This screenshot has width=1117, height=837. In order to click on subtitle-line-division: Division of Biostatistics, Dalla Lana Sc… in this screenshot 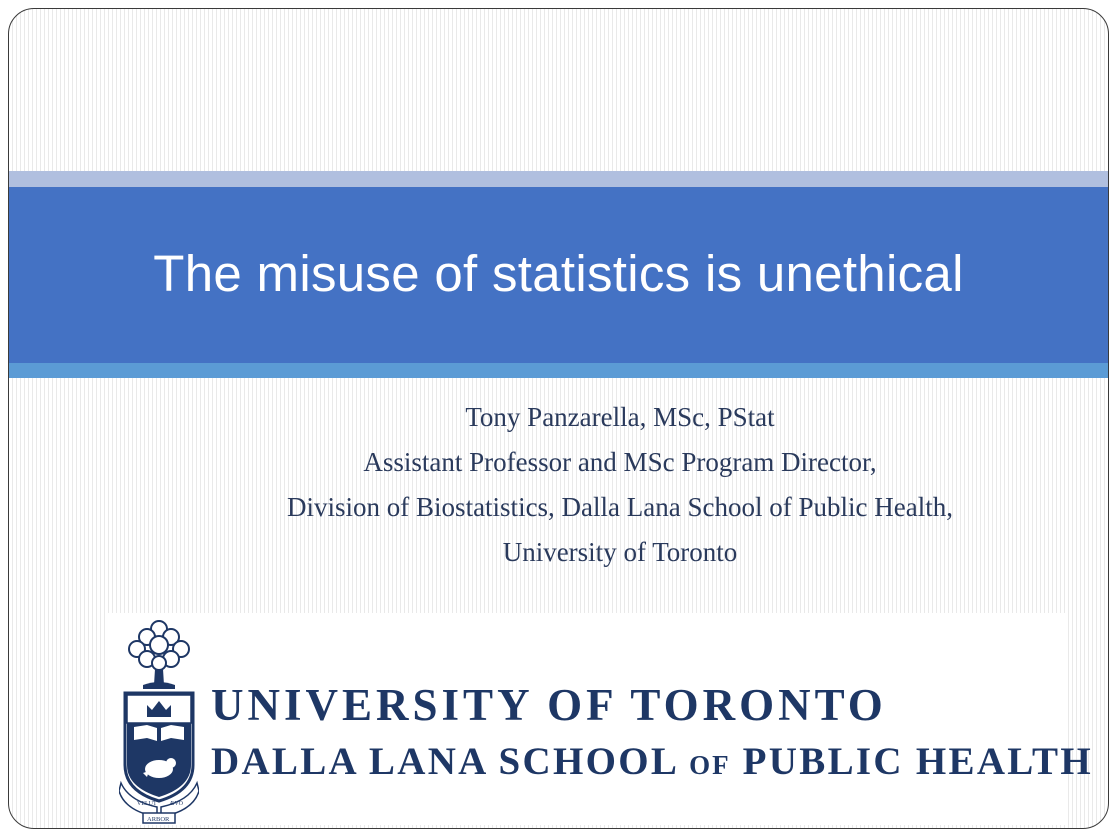, I will do `click(620, 507)`.